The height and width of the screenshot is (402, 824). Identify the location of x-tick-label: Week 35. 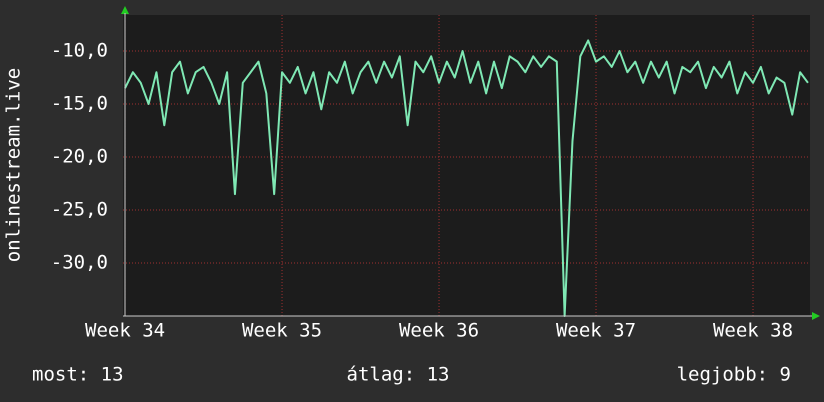
(282, 331).